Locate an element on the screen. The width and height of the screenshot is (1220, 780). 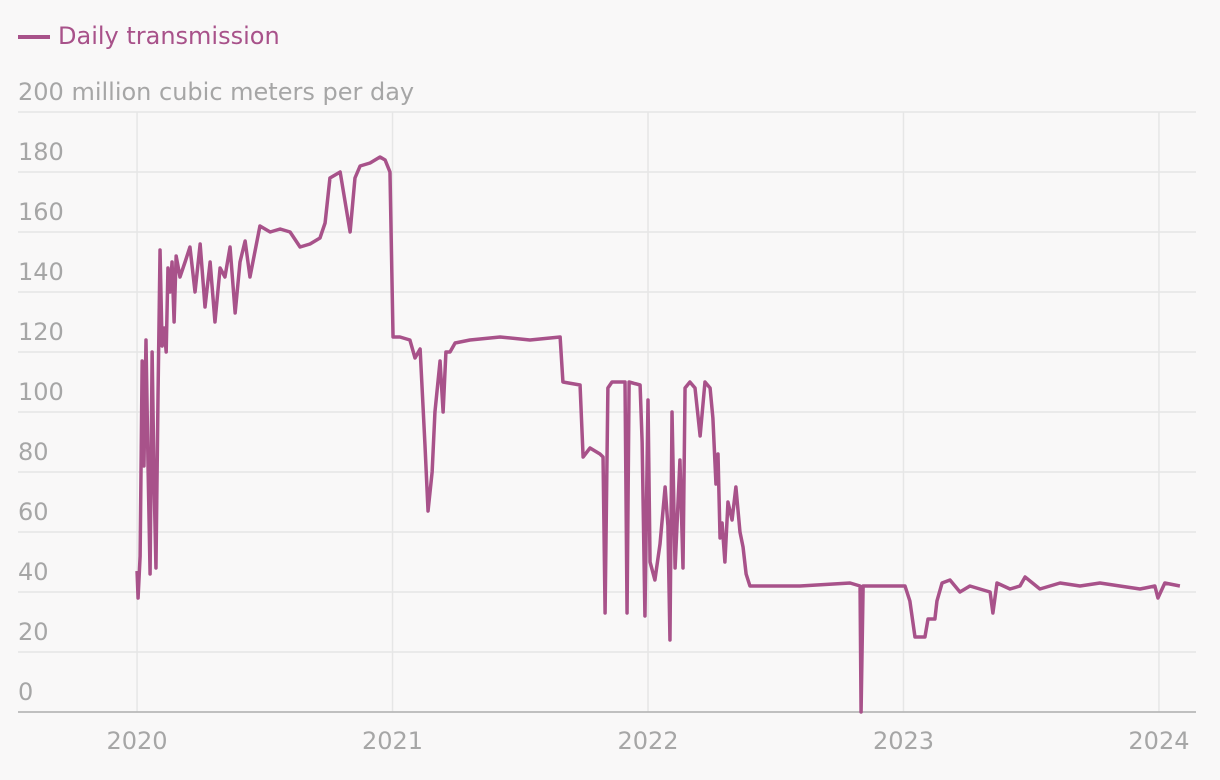
y-tick-label: 60 is located at coordinates (33, 512).